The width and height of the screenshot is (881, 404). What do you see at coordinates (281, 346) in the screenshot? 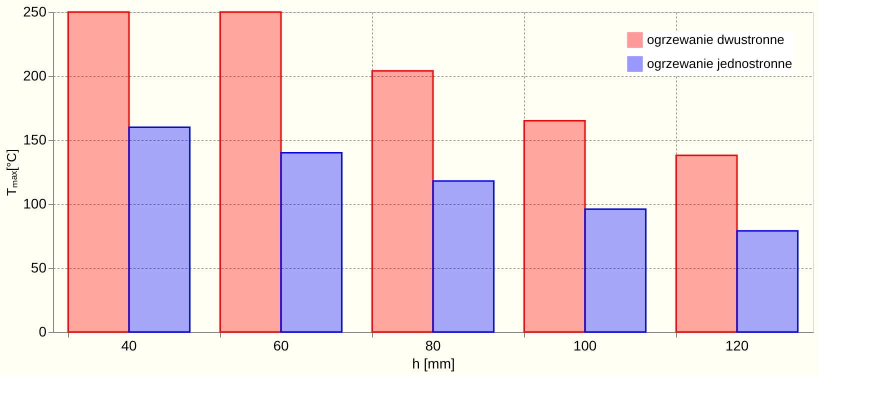
I see `x-tick-label: 60` at bounding box center [281, 346].